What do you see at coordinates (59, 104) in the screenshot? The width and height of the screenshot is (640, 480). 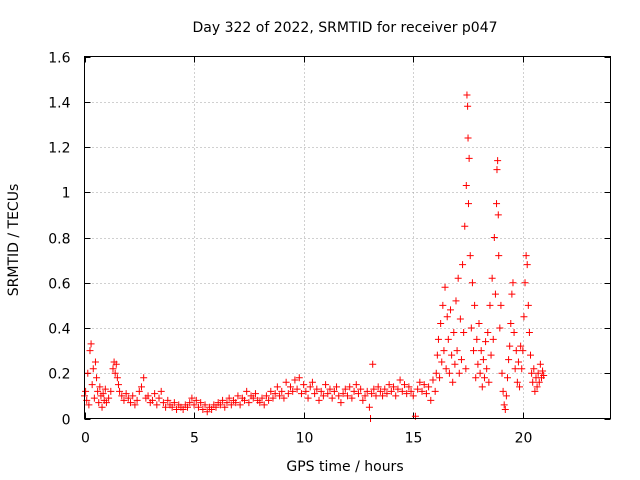 I see `y-tick-label: 1.4` at bounding box center [59, 104].